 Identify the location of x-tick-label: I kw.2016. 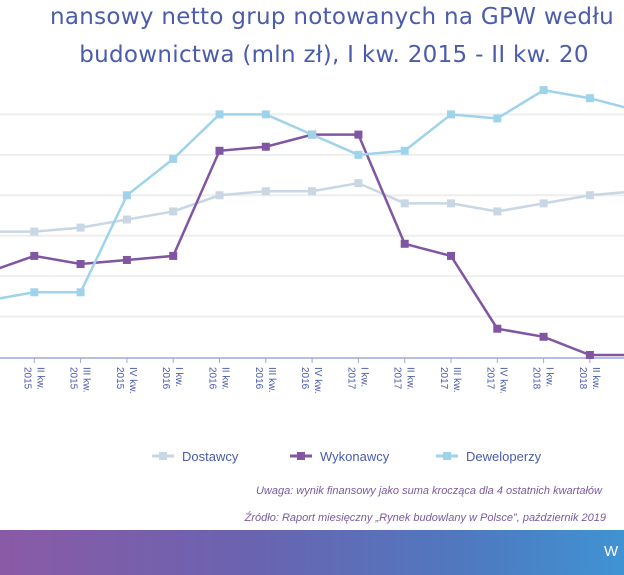
(172, 378).